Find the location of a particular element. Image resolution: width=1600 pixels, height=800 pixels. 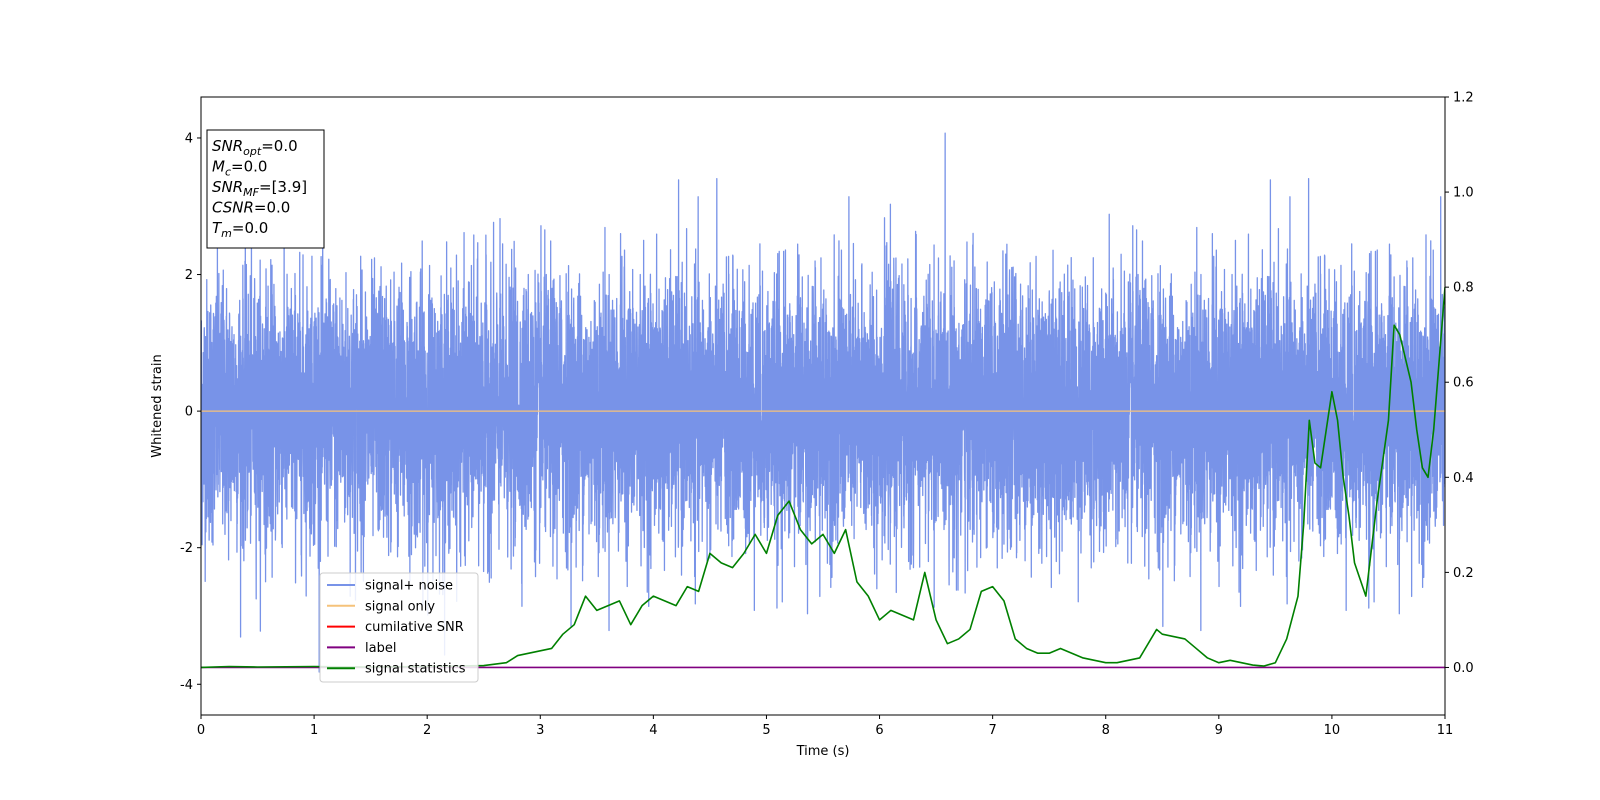

x-axis-label: Time (s) is located at coordinates (823, 751).